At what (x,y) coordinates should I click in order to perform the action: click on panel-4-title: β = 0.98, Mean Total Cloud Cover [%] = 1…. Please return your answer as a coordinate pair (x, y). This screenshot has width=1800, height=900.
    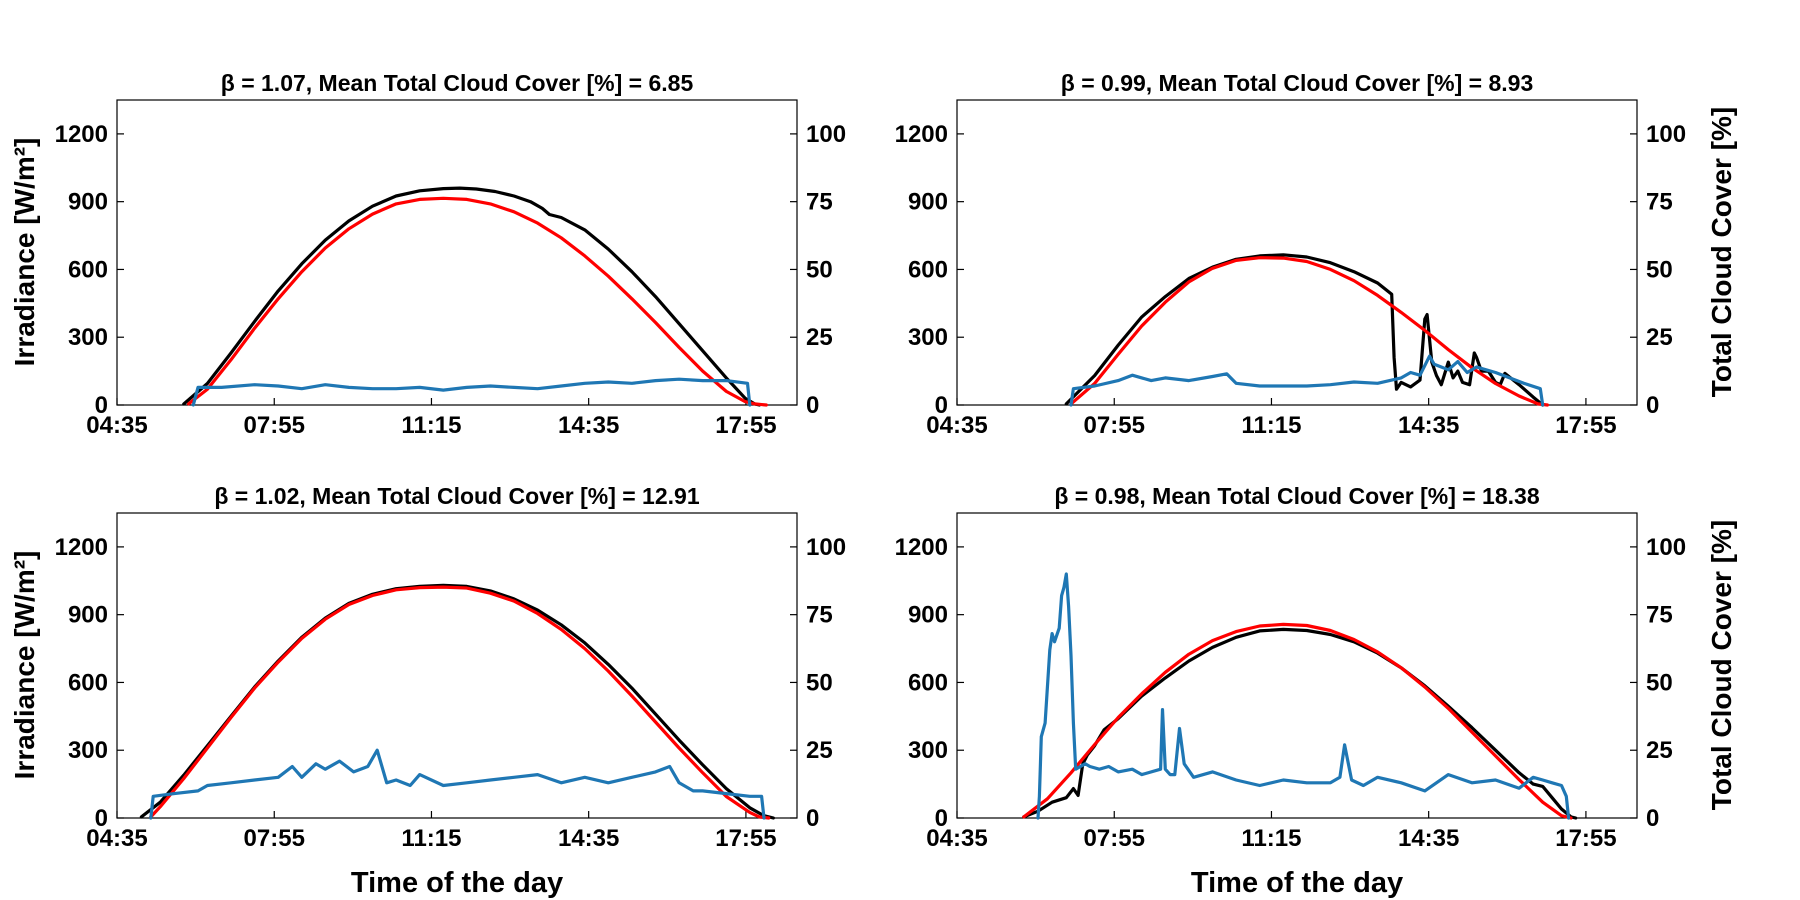
    Looking at the image, I should click on (1296, 496).